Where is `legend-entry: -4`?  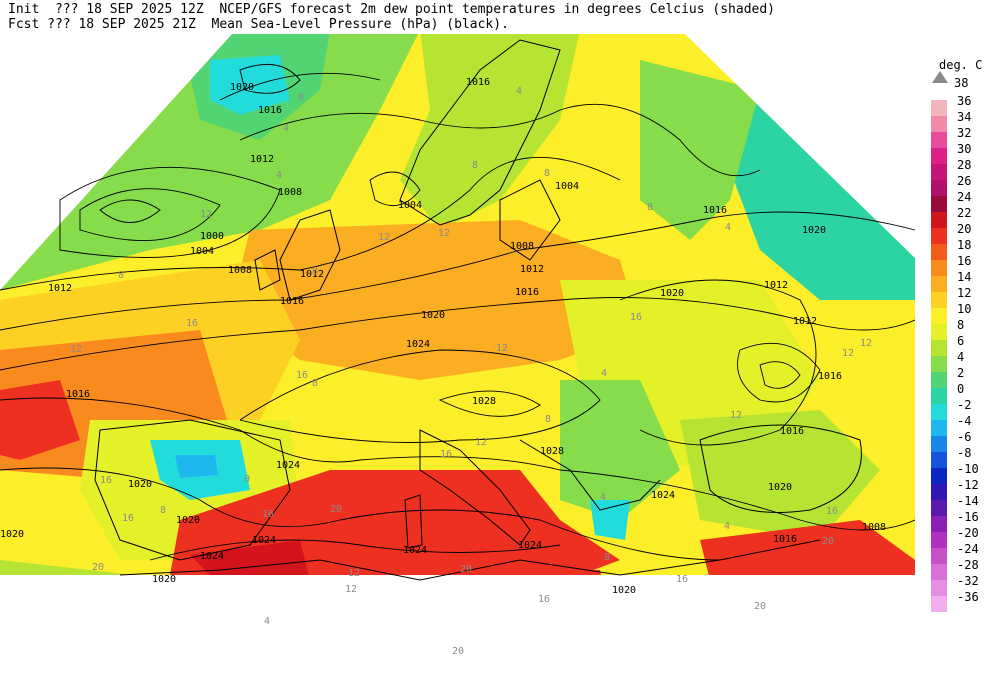
legend-entry: -4 is located at coordinates (963, 425).